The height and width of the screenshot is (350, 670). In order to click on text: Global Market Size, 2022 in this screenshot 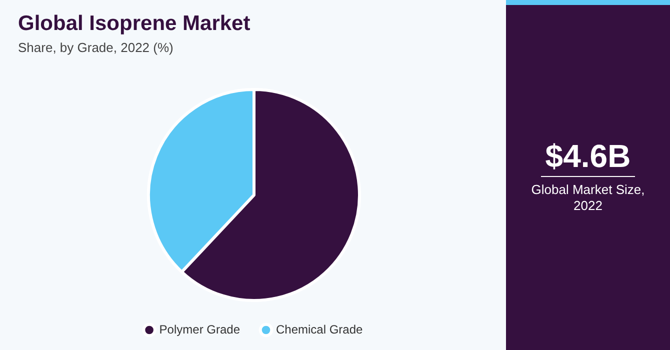, I will do `click(588, 198)`.